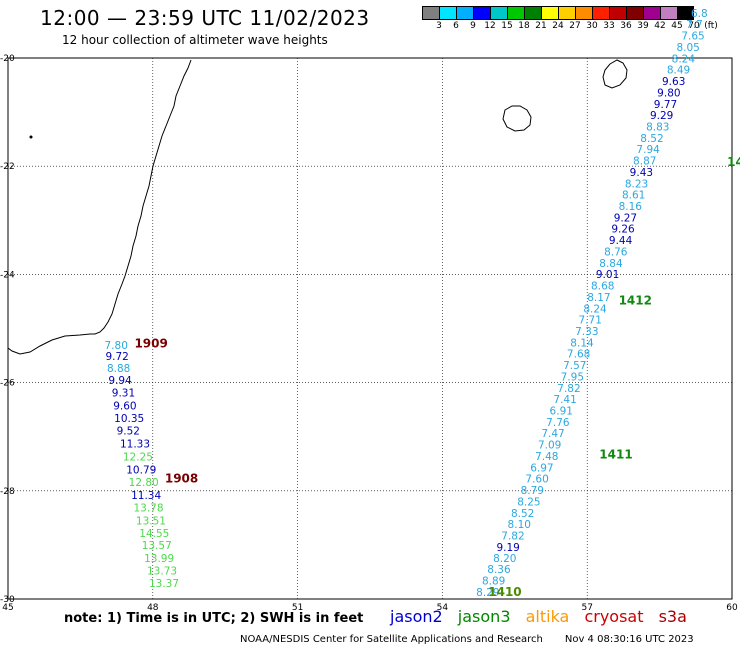 Image resolution: width=740 pixels, height=650 pixels. What do you see at coordinates (574, 366) in the screenshot?
I see `wave-height-value: 7.57` at bounding box center [574, 366].